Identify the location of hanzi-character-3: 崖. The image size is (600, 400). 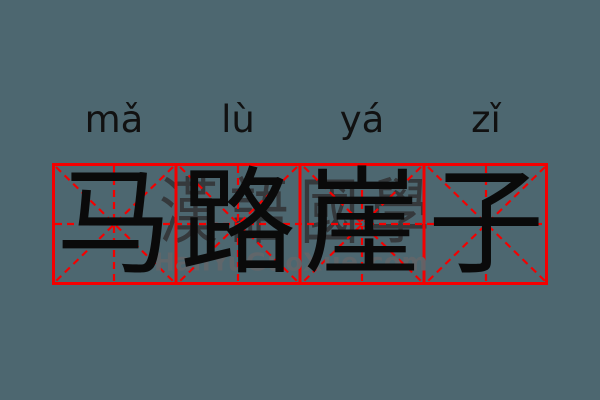
(362, 223).